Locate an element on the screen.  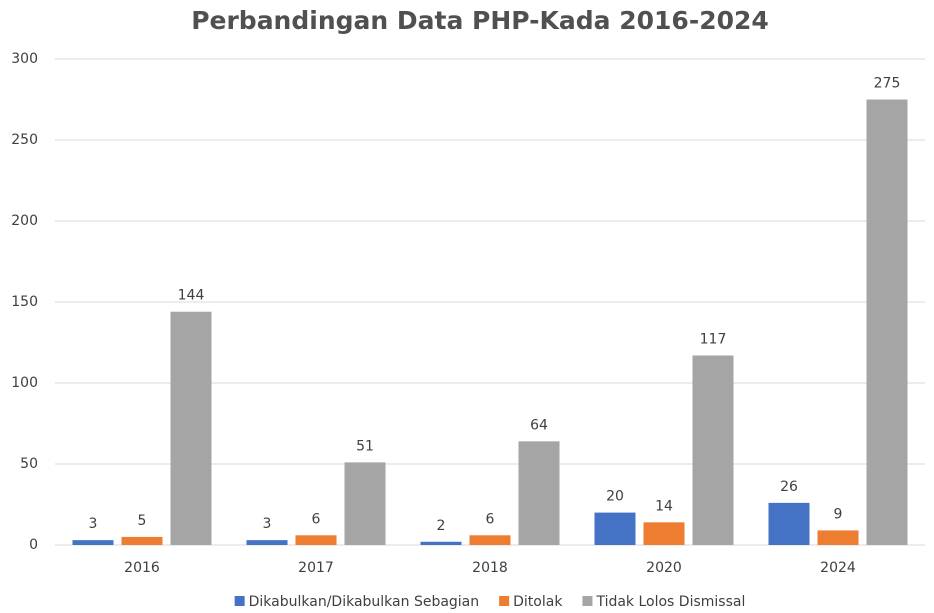
value-label: 2 is located at coordinates (441, 526).